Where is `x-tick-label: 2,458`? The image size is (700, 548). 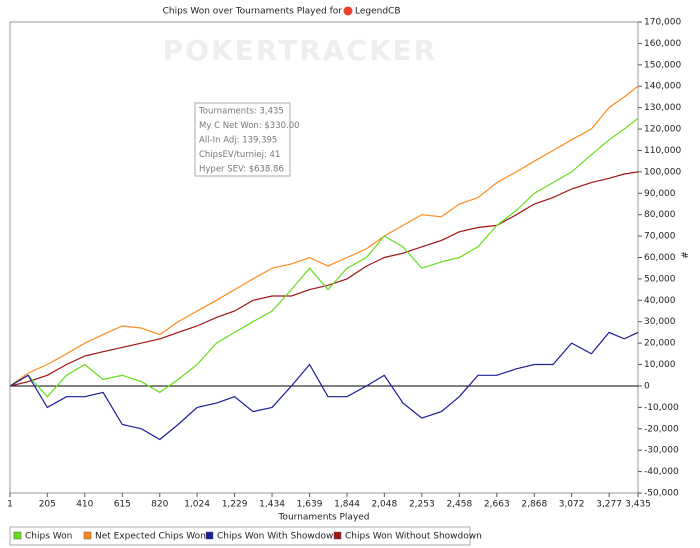 x-tick-label: 2,458 is located at coordinates (459, 505).